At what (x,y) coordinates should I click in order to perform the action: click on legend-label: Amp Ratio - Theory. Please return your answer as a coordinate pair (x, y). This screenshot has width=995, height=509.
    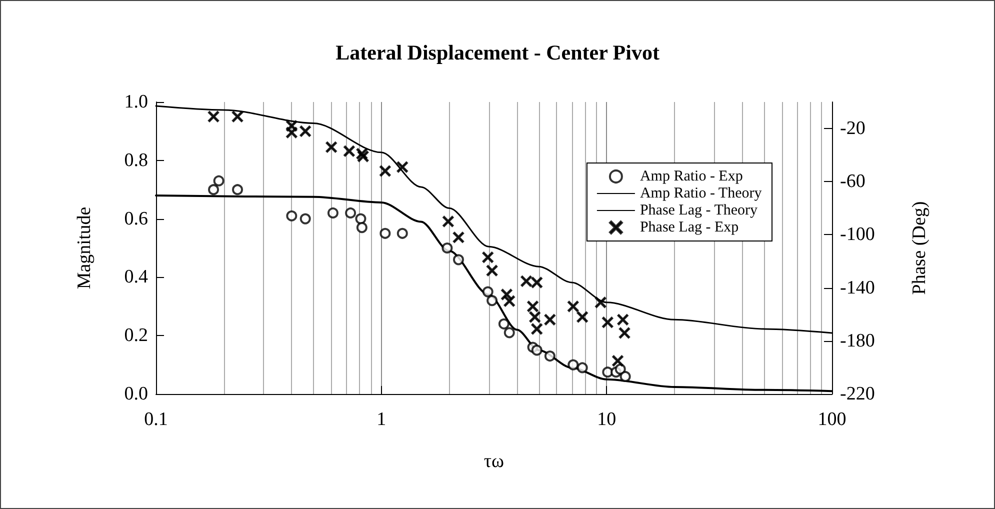
    Looking at the image, I should click on (701, 194).